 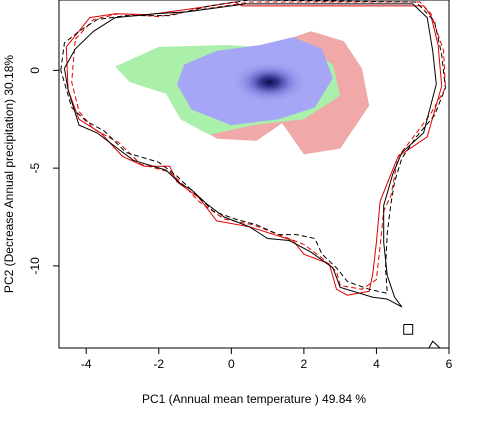 I want to click on density-core, so click(x=269, y=82).